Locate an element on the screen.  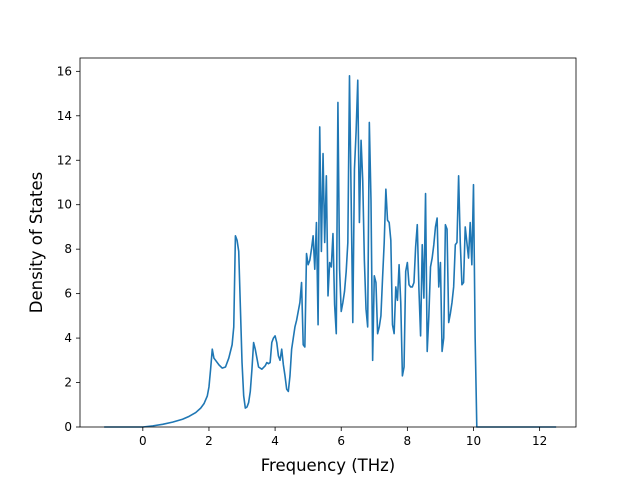
y-tick-label: 12 is located at coordinates (64, 160).